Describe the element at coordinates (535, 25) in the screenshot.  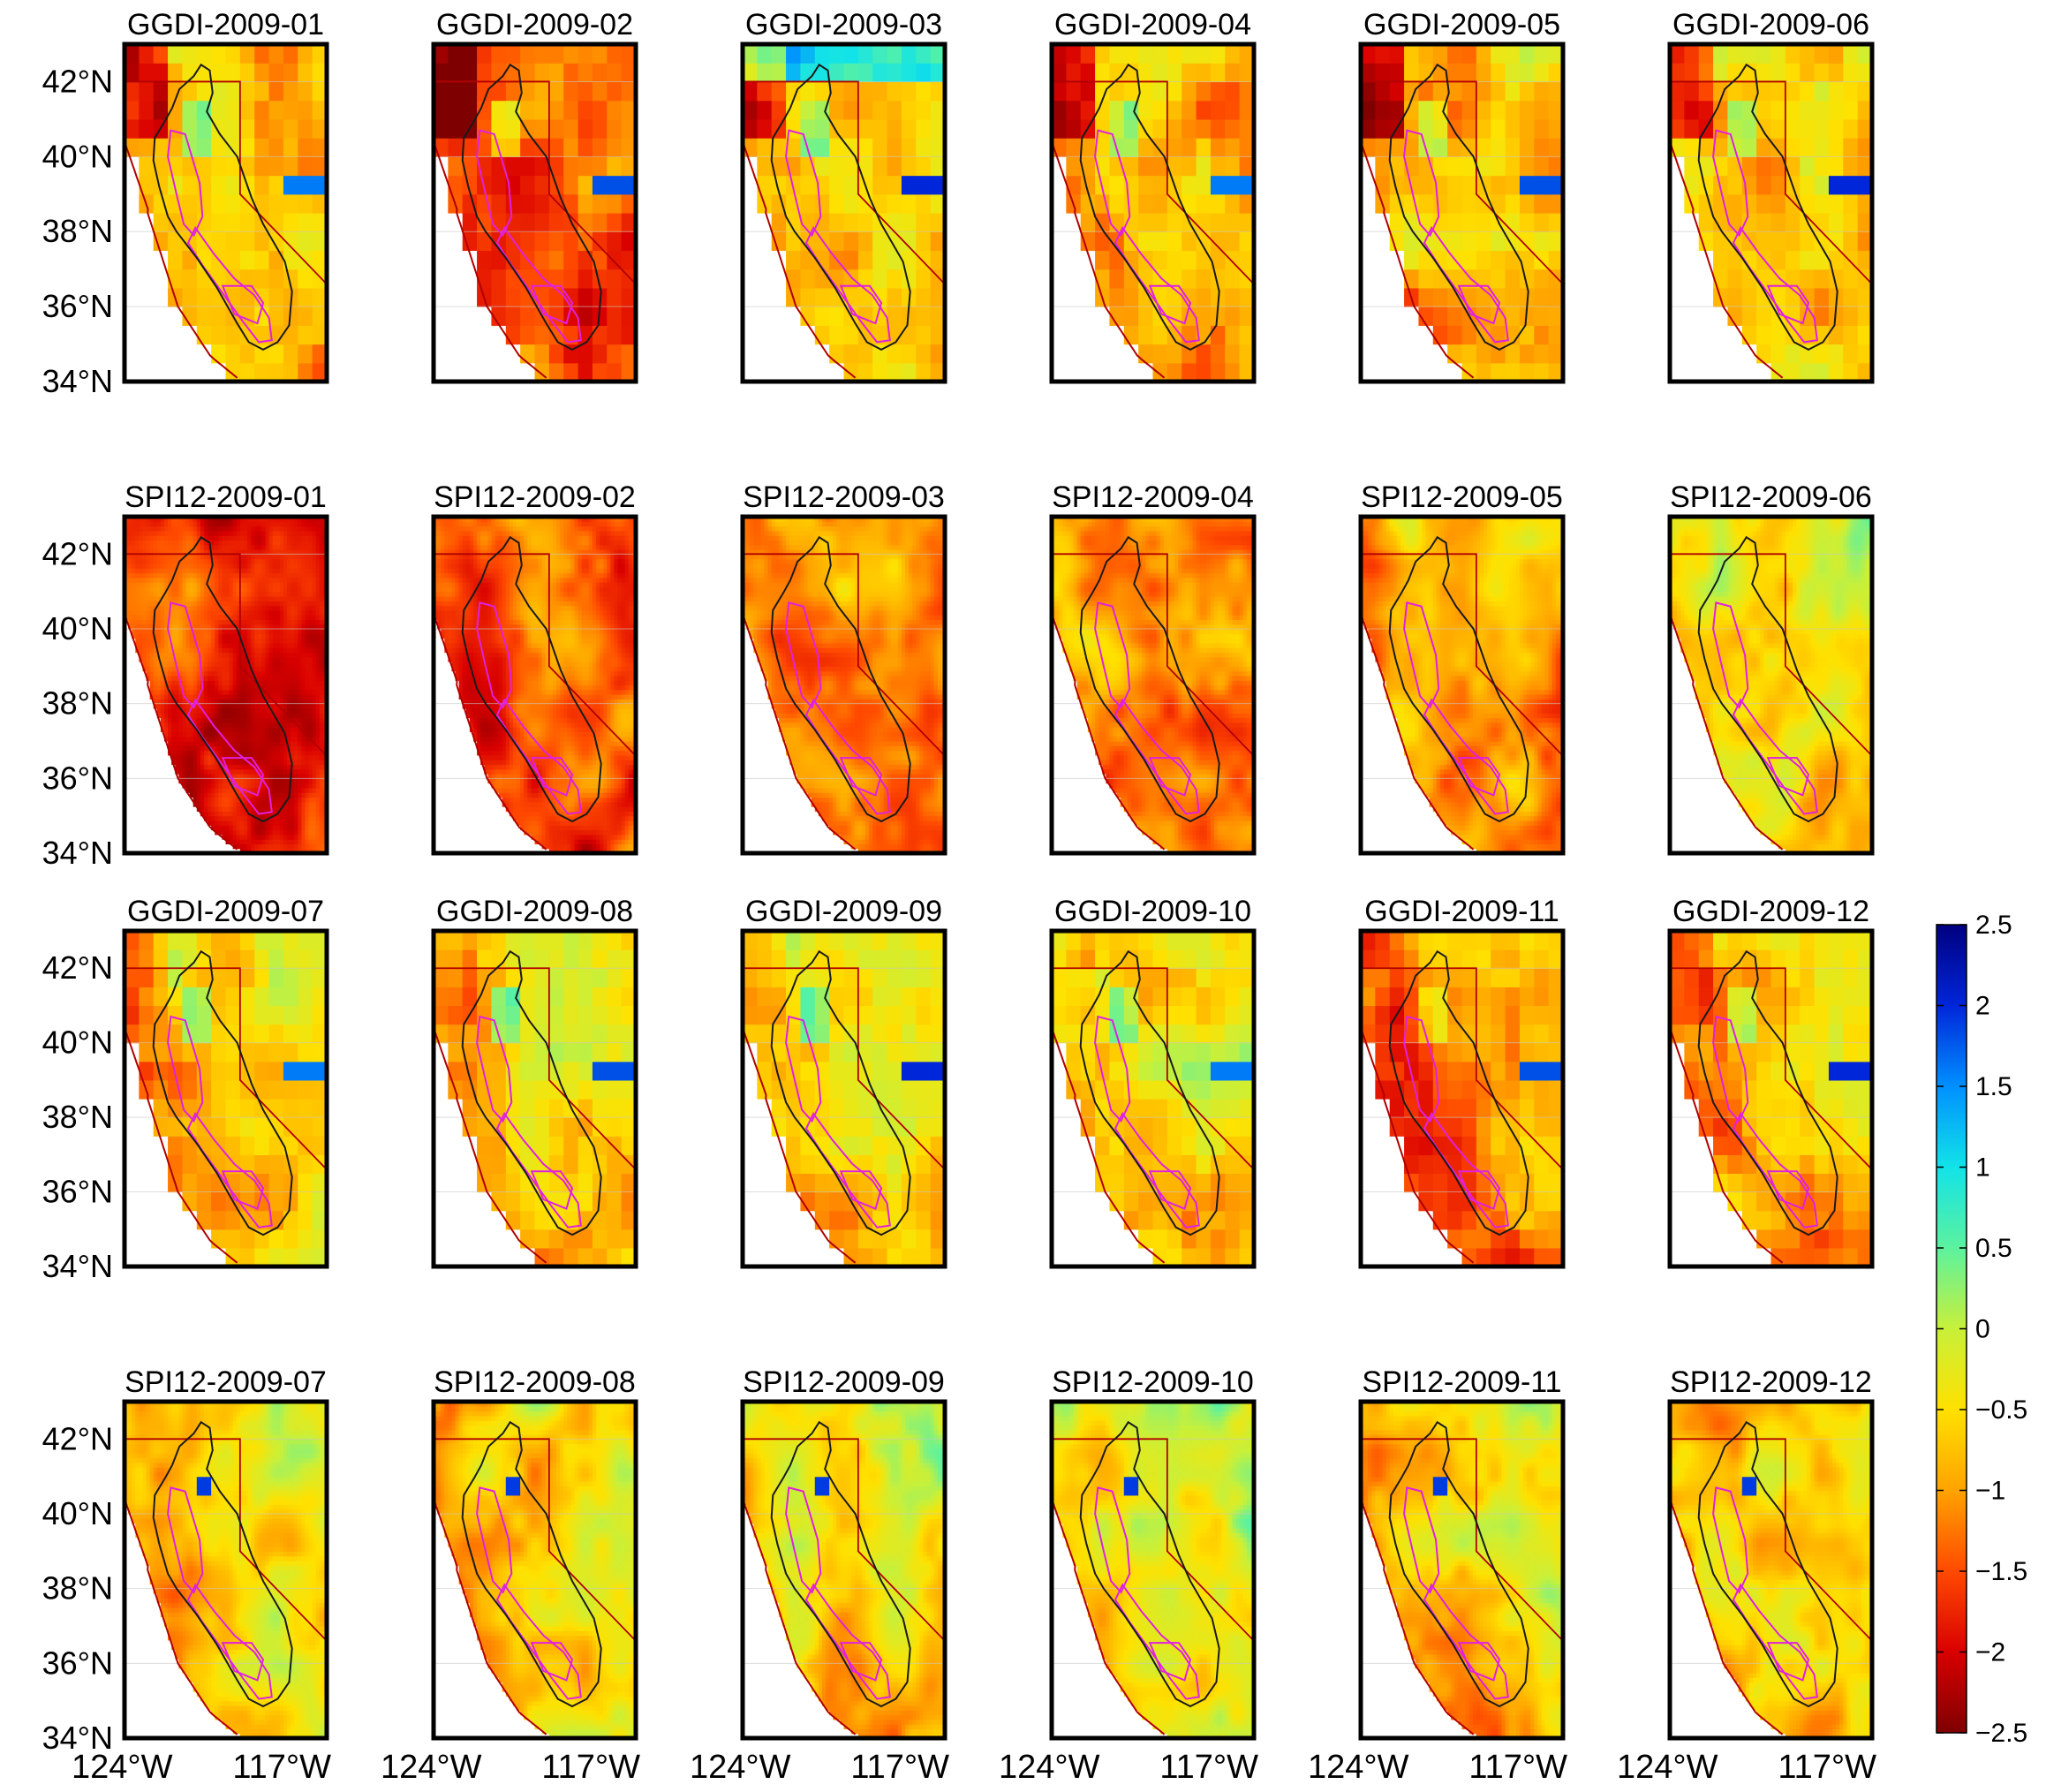
I see `panel-title: GGDI-2009-02` at that location.